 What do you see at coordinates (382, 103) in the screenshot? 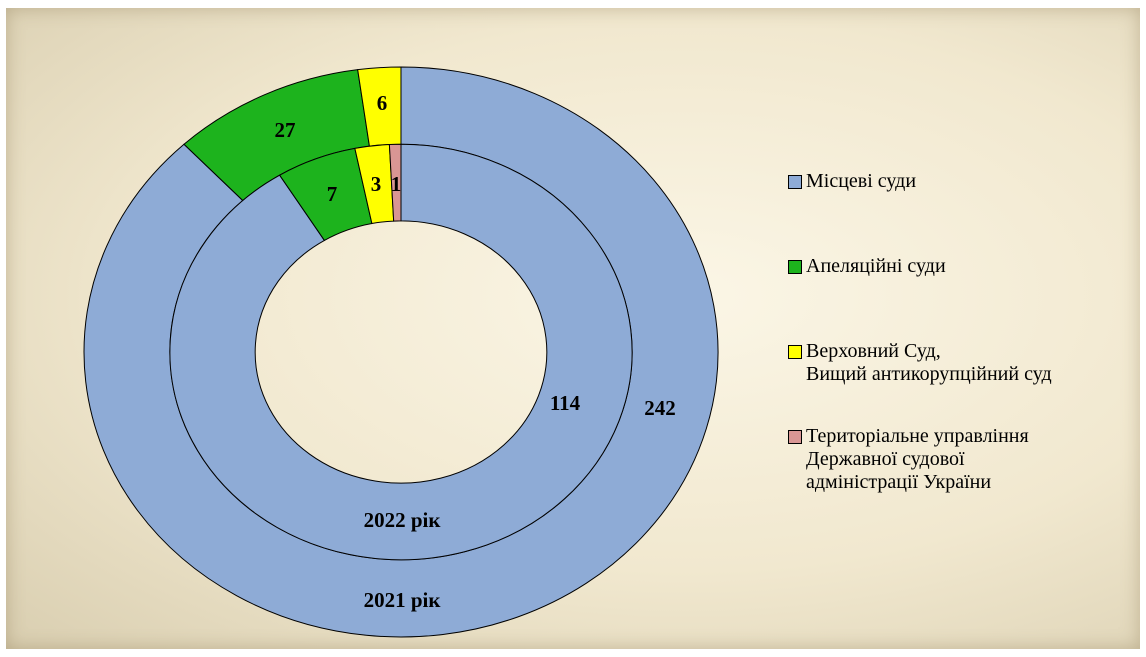
I see `data-label: 6` at bounding box center [382, 103].